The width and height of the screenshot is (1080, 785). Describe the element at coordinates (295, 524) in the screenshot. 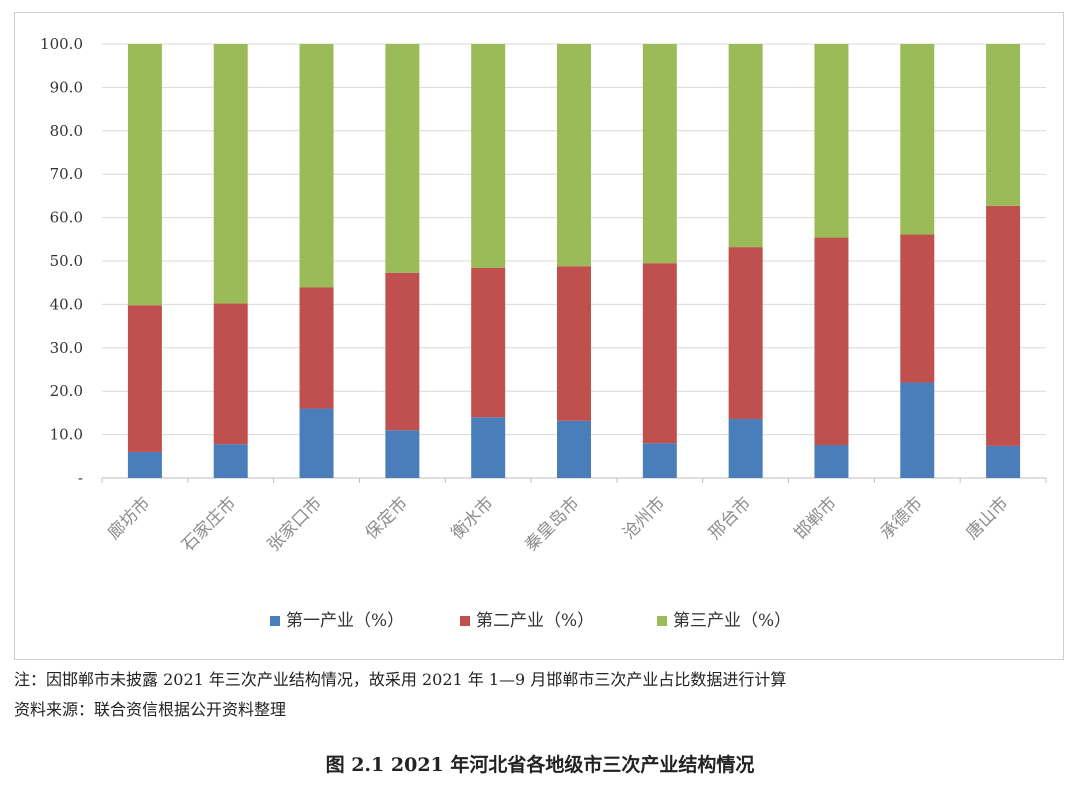

I see `x-tick-label: 张家口市` at that location.